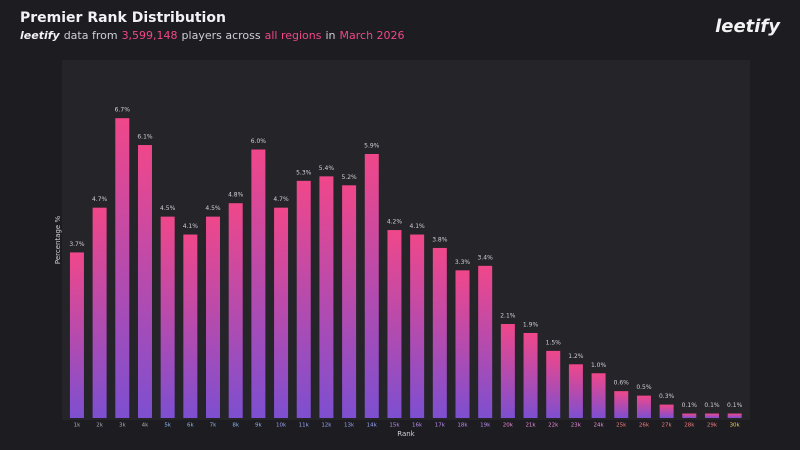 This screenshot has width=800, height=450. I want to click on subtitle-text: data from, so click(90, 35).